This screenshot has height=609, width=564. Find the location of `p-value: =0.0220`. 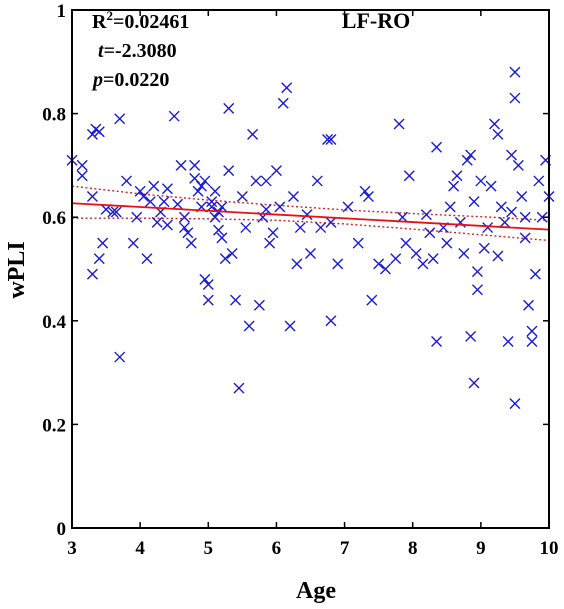

p-value: =0.0220 is located at coordinates (136, 80).